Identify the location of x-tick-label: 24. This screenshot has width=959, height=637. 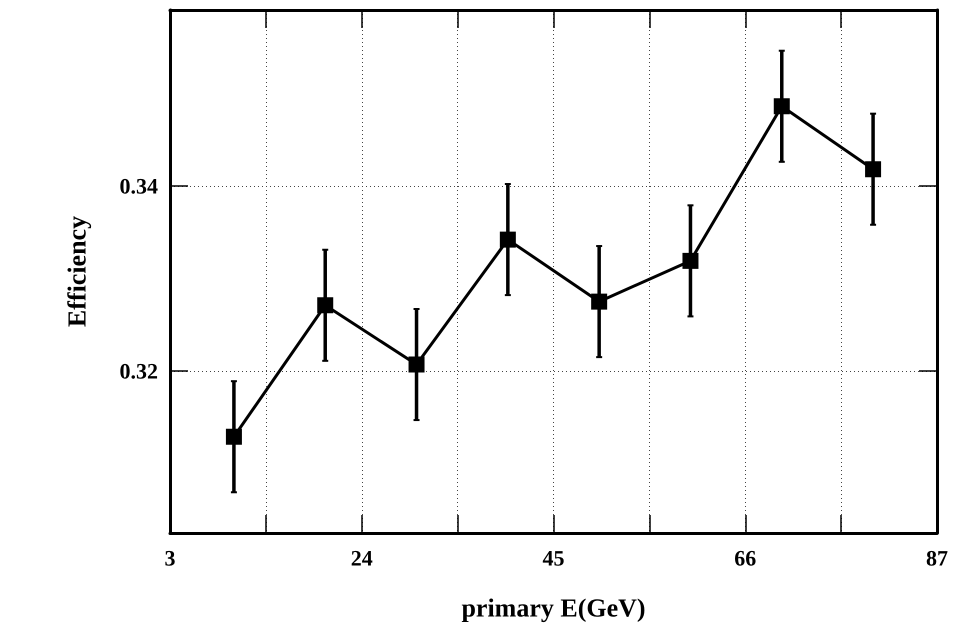
(361, 558).